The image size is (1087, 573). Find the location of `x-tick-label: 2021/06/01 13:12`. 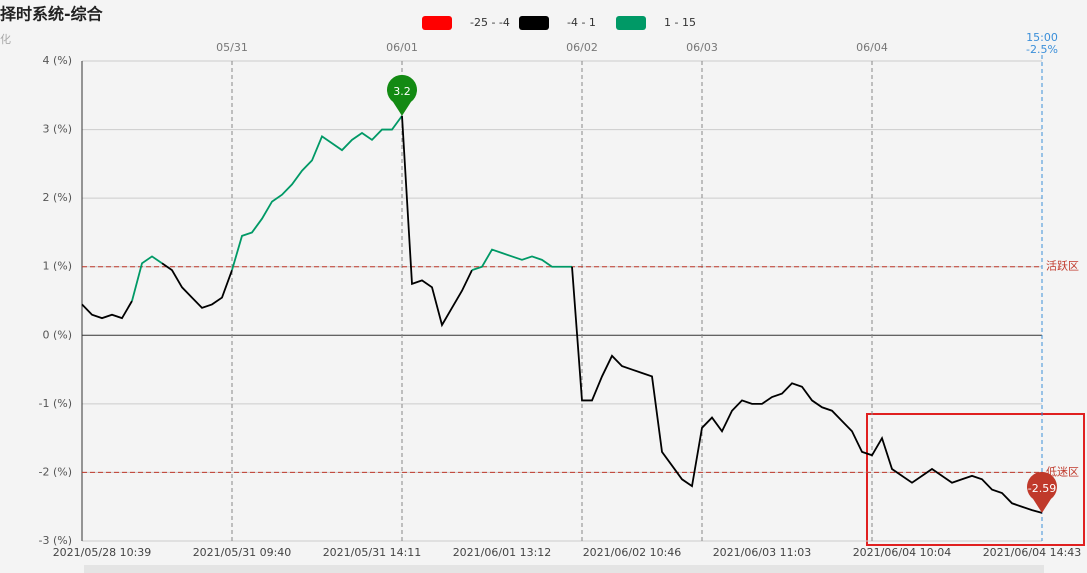

x-tick-label: 2021/06/01 13:12 is located at coordinates (502, 552).